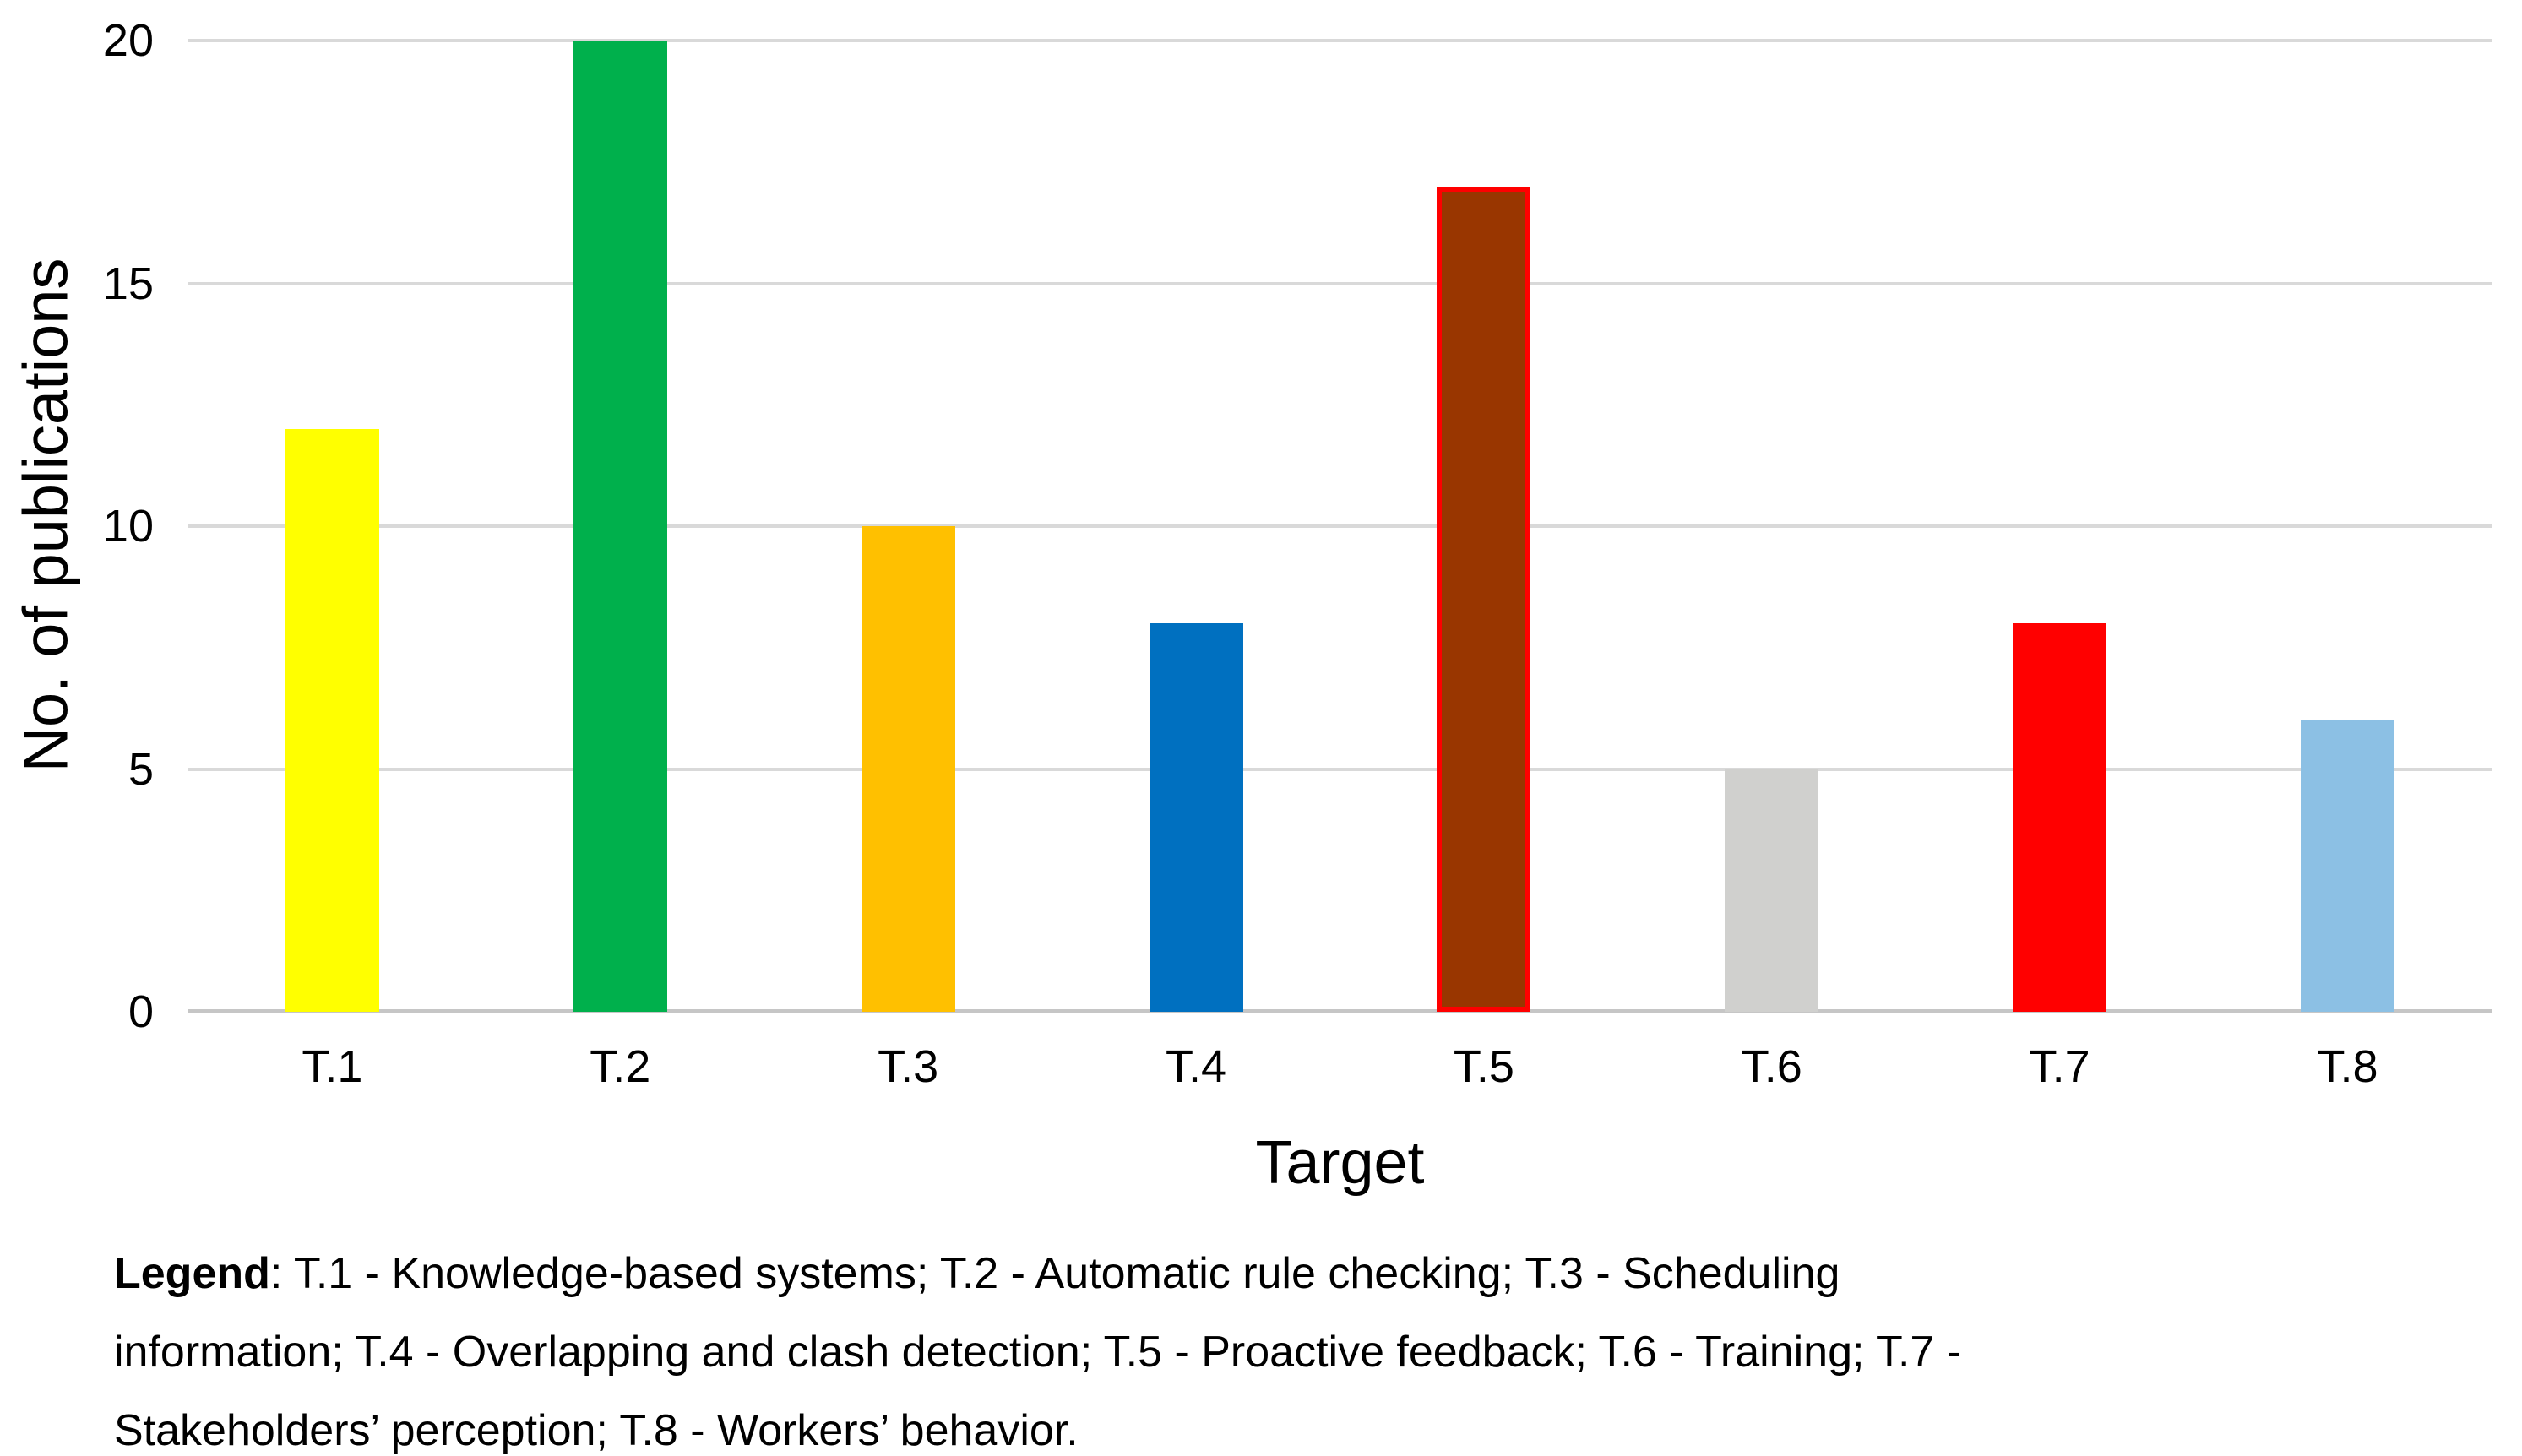 The width and height of the screenshot is (2522, 1456). I want to click on bar-T.3, so click(908, 769).